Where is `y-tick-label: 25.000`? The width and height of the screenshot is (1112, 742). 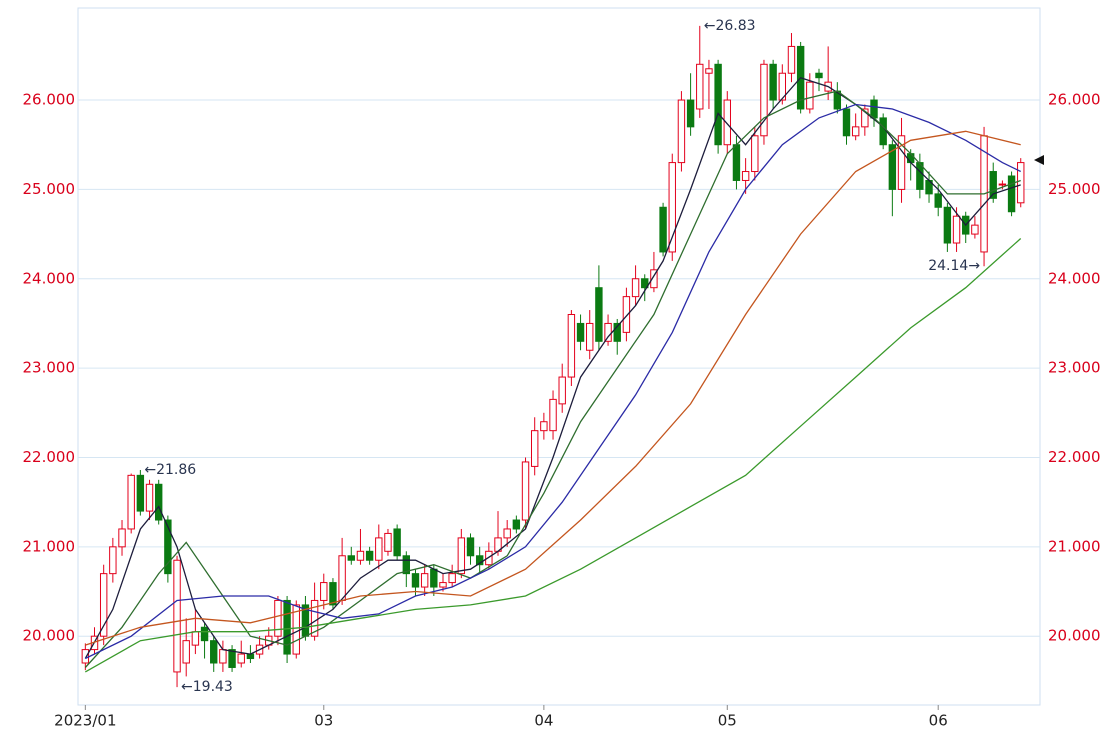 y-tick-label: 25.000 is located at coordinates (49, 189).